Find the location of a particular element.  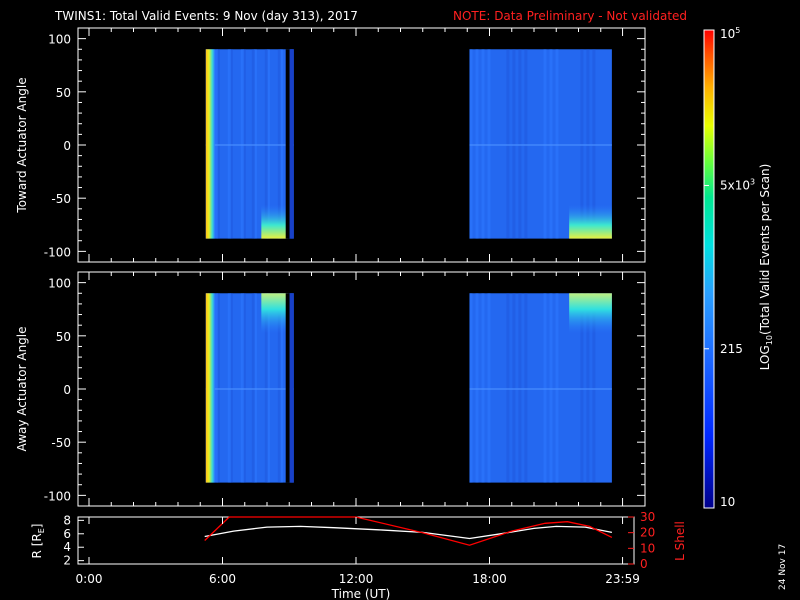

lshell-line is located at coordinates (408, 531).